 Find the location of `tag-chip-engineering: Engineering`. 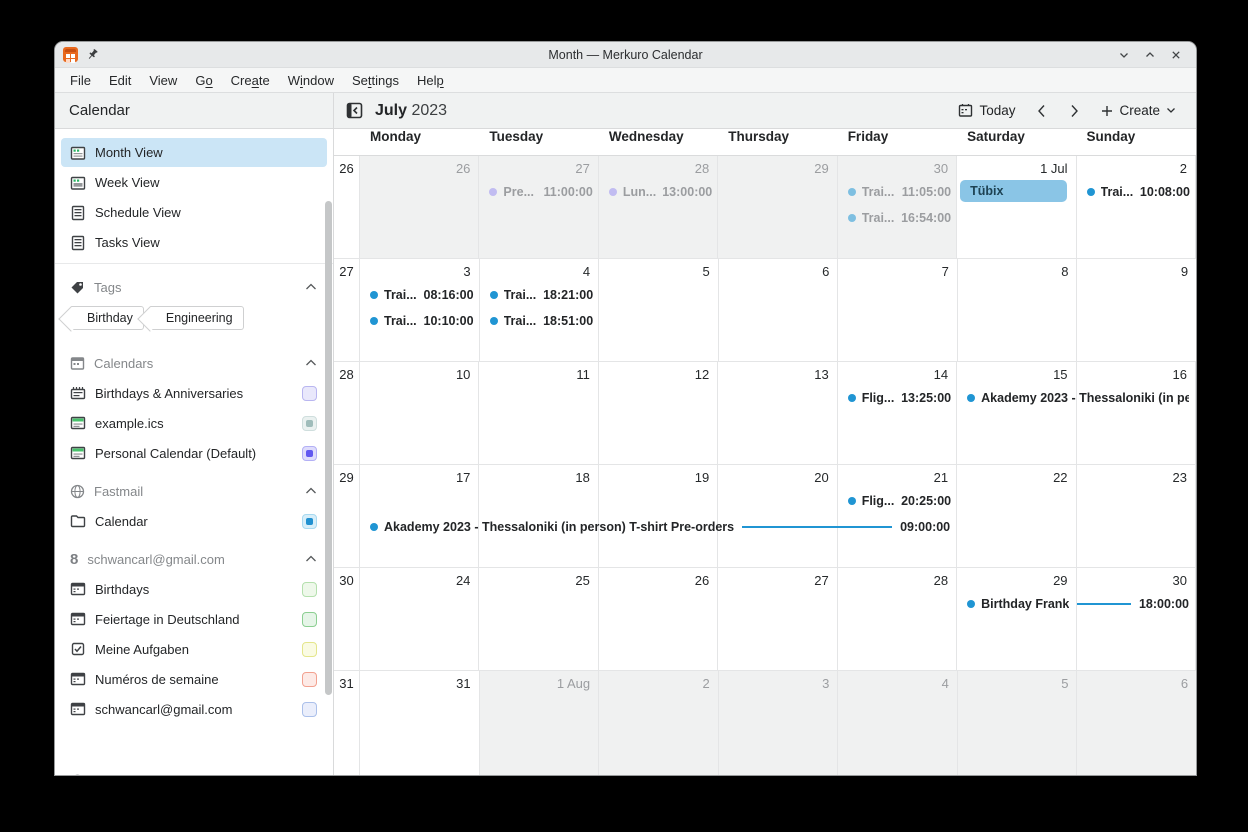

tag-chip-engineering: Engineering is located at coordinates (196, 318).